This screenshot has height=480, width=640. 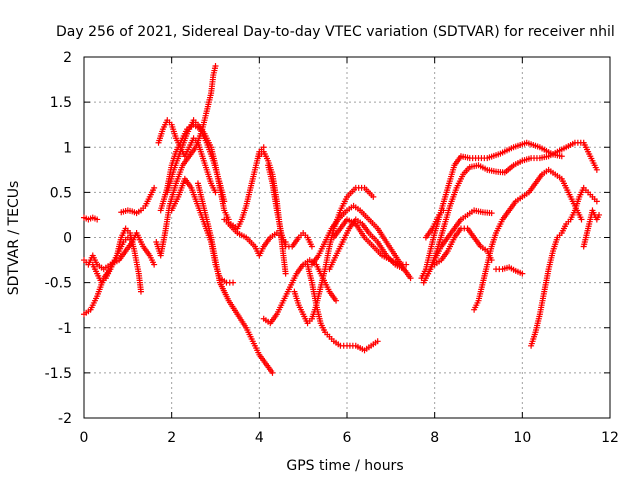 What do you see at coordinates (171, 438) in the screenshot?
I see `x-tick-label: 2` at bounding box center [171, 438].